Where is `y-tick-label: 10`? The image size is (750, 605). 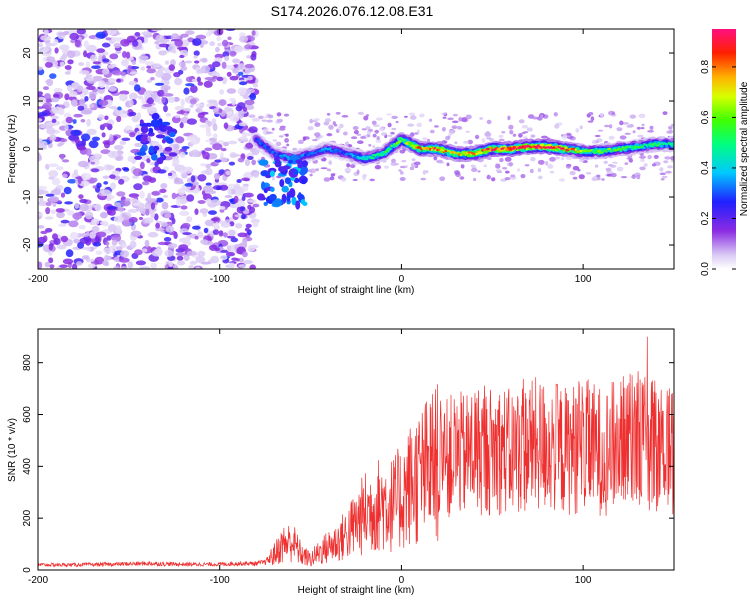
y-tick-label: 10 is located at coordinates (27, 101).